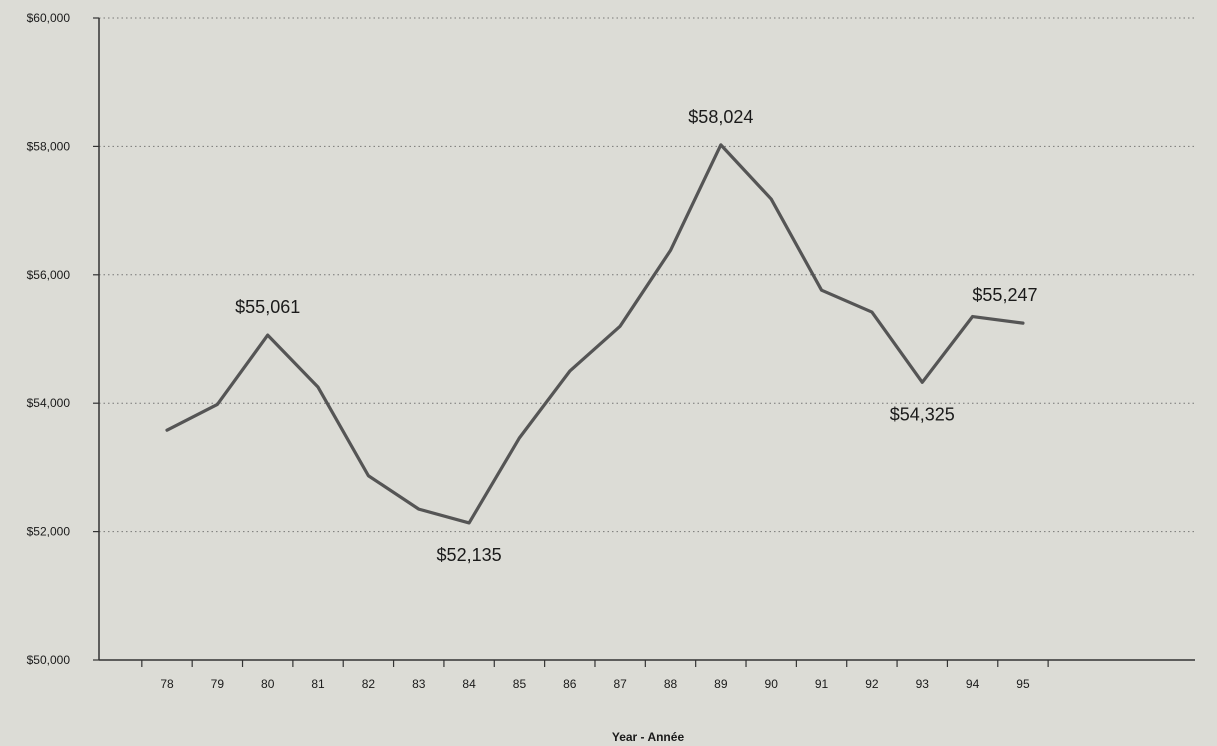  Describe the element at coordinates (822, 684) in the screenshot. I see `x-tick-label: 91` at that location.